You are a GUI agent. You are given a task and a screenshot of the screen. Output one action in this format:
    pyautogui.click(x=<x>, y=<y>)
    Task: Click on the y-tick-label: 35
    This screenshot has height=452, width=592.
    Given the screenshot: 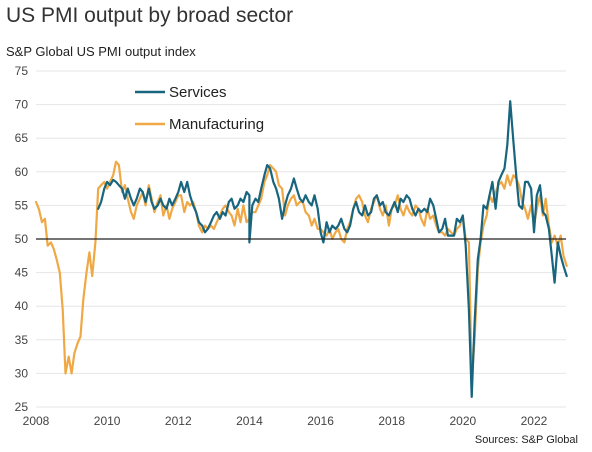 What is the action you would take?
    pyautogui.click(x=22, y=340)
    